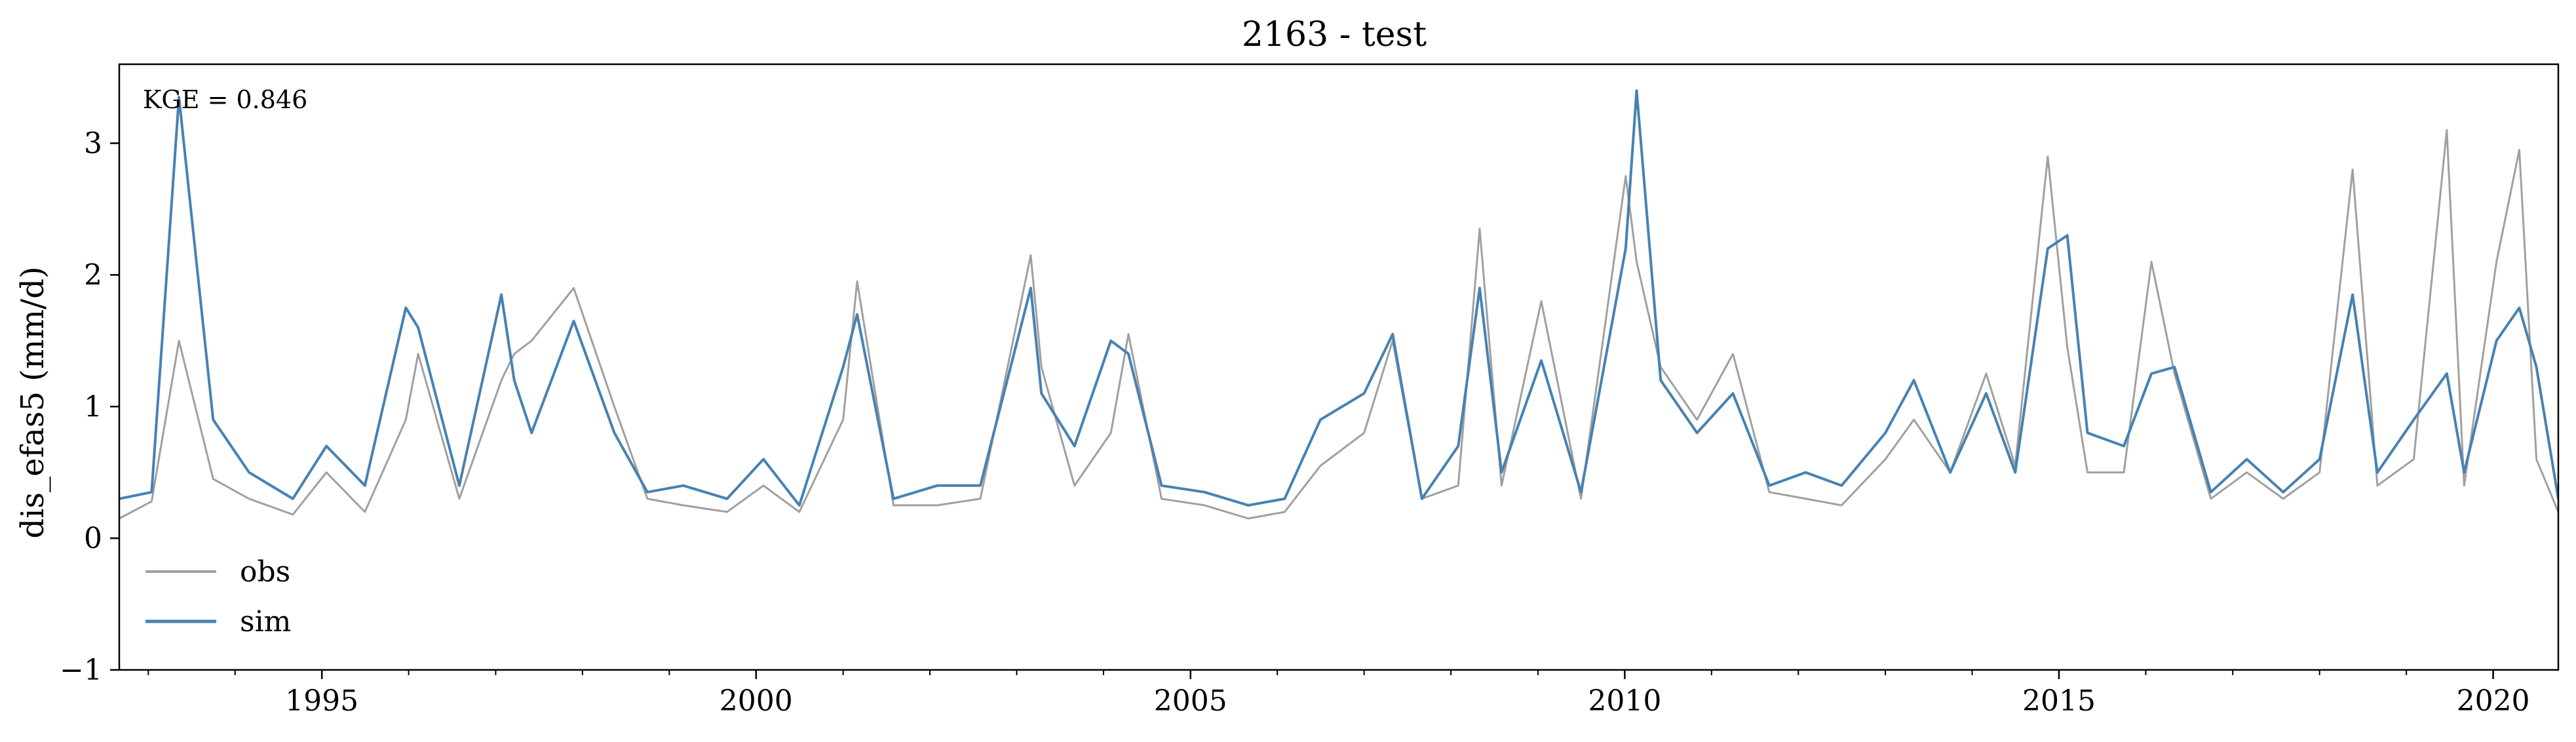 The image size is (2576, 742). Describe the element at coordinates (1624, 701) in the screenshot. I see `x-tick-label: 2010` at that location.